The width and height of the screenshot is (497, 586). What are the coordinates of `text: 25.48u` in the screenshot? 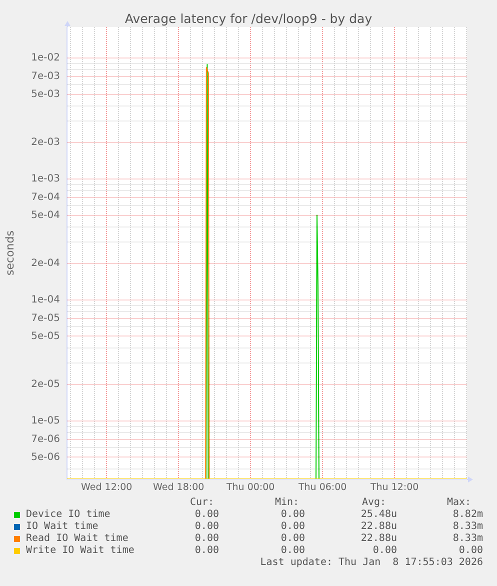 It's located at (378, 515).